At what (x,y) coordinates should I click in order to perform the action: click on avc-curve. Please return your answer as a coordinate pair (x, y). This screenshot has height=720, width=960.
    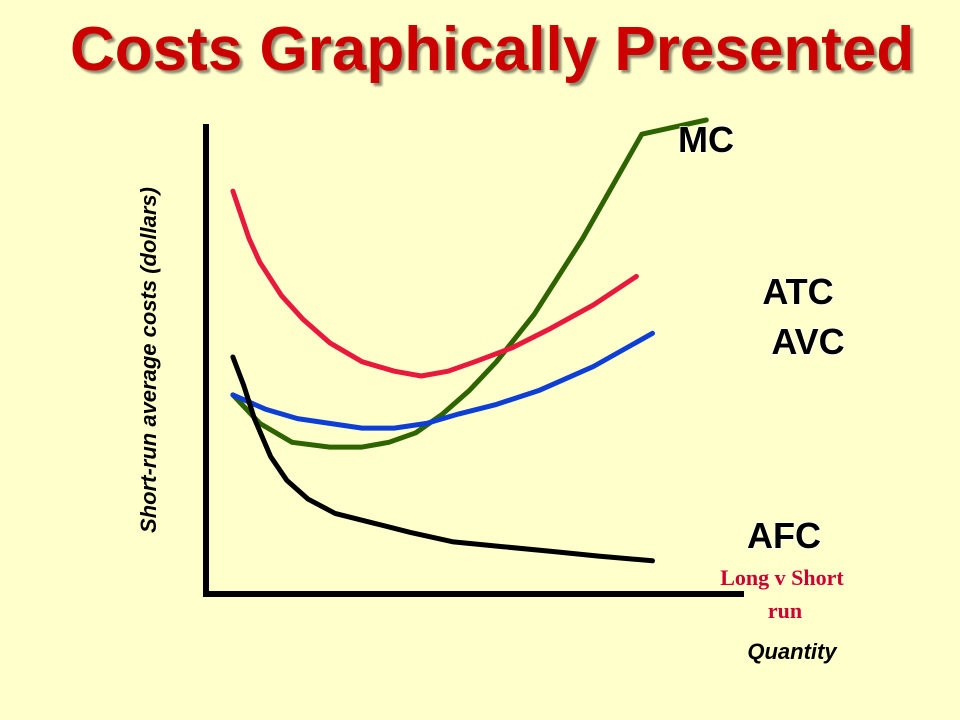
    Looking at the image, I should click on (442, 380).